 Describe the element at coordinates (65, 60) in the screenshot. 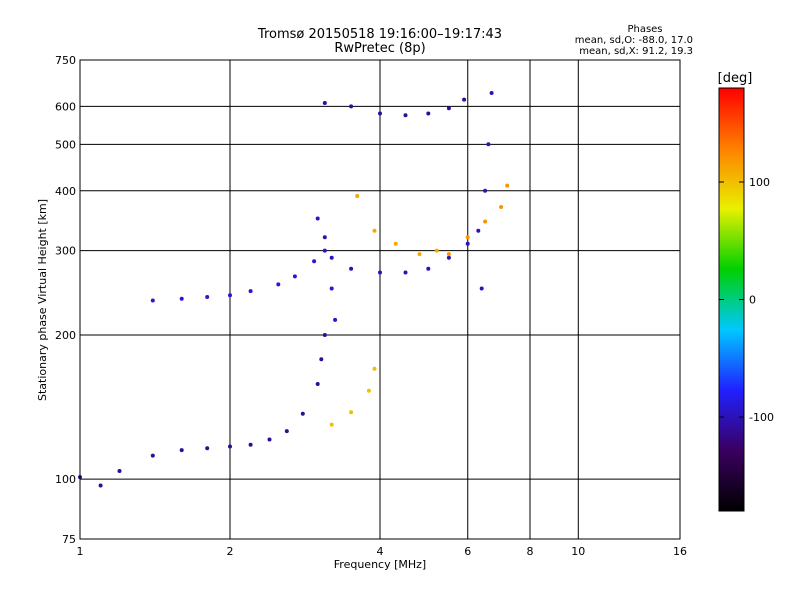

I see `y-tick-label: 750` at that location.